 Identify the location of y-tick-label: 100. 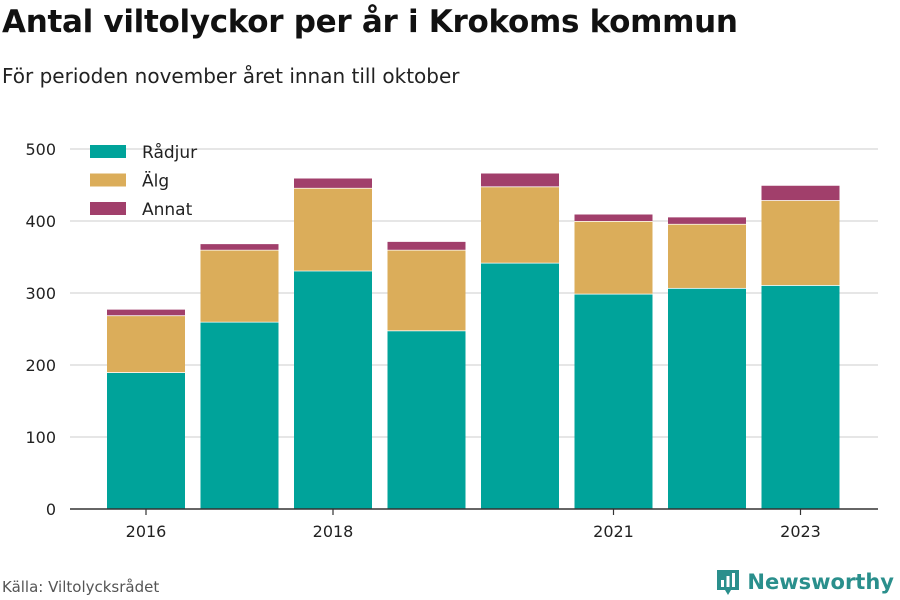
(40, 437).